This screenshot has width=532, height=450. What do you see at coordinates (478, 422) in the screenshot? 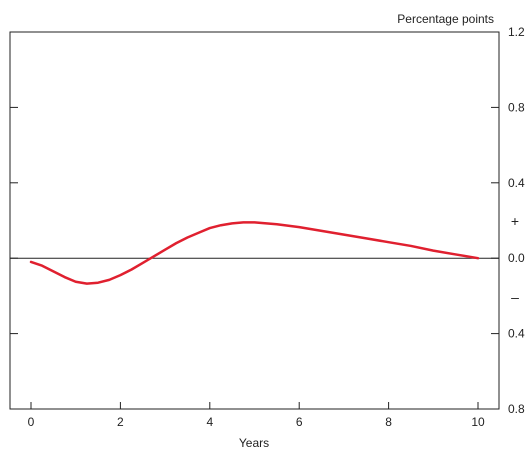
I see `x-tick-label: 10` at bounding box center [478, 422].